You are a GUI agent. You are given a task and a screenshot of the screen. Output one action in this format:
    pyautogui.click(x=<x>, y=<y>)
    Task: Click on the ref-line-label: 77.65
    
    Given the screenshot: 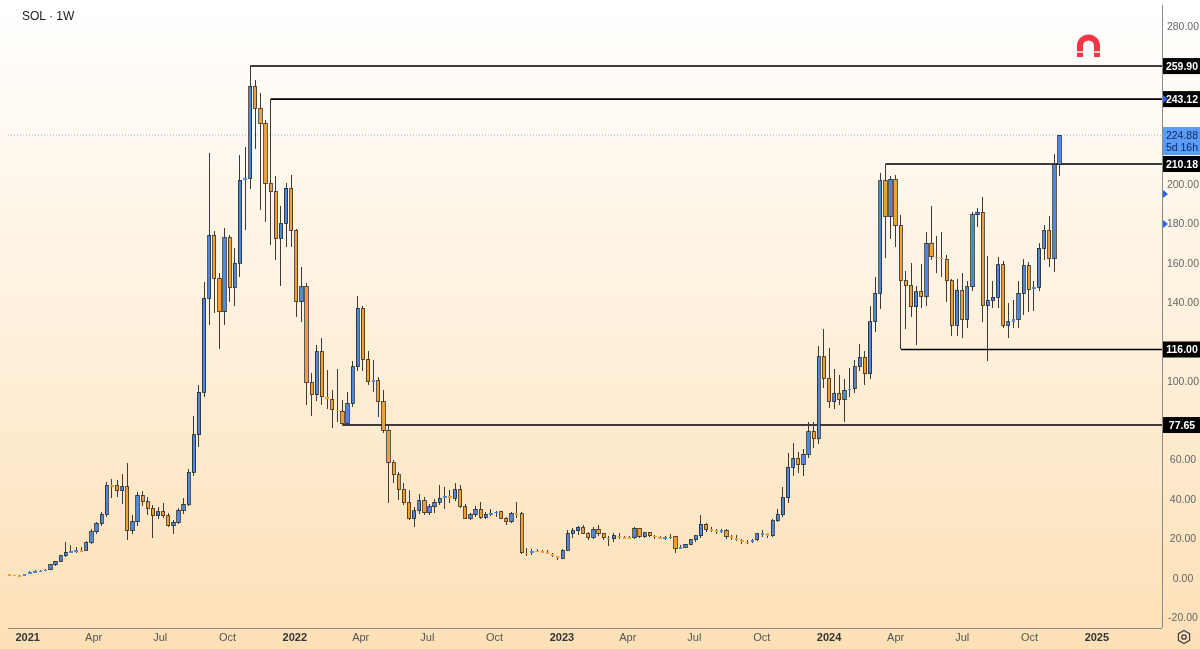 What is the action you would take?
    pyautogui.click(x=1182, y=424)
    